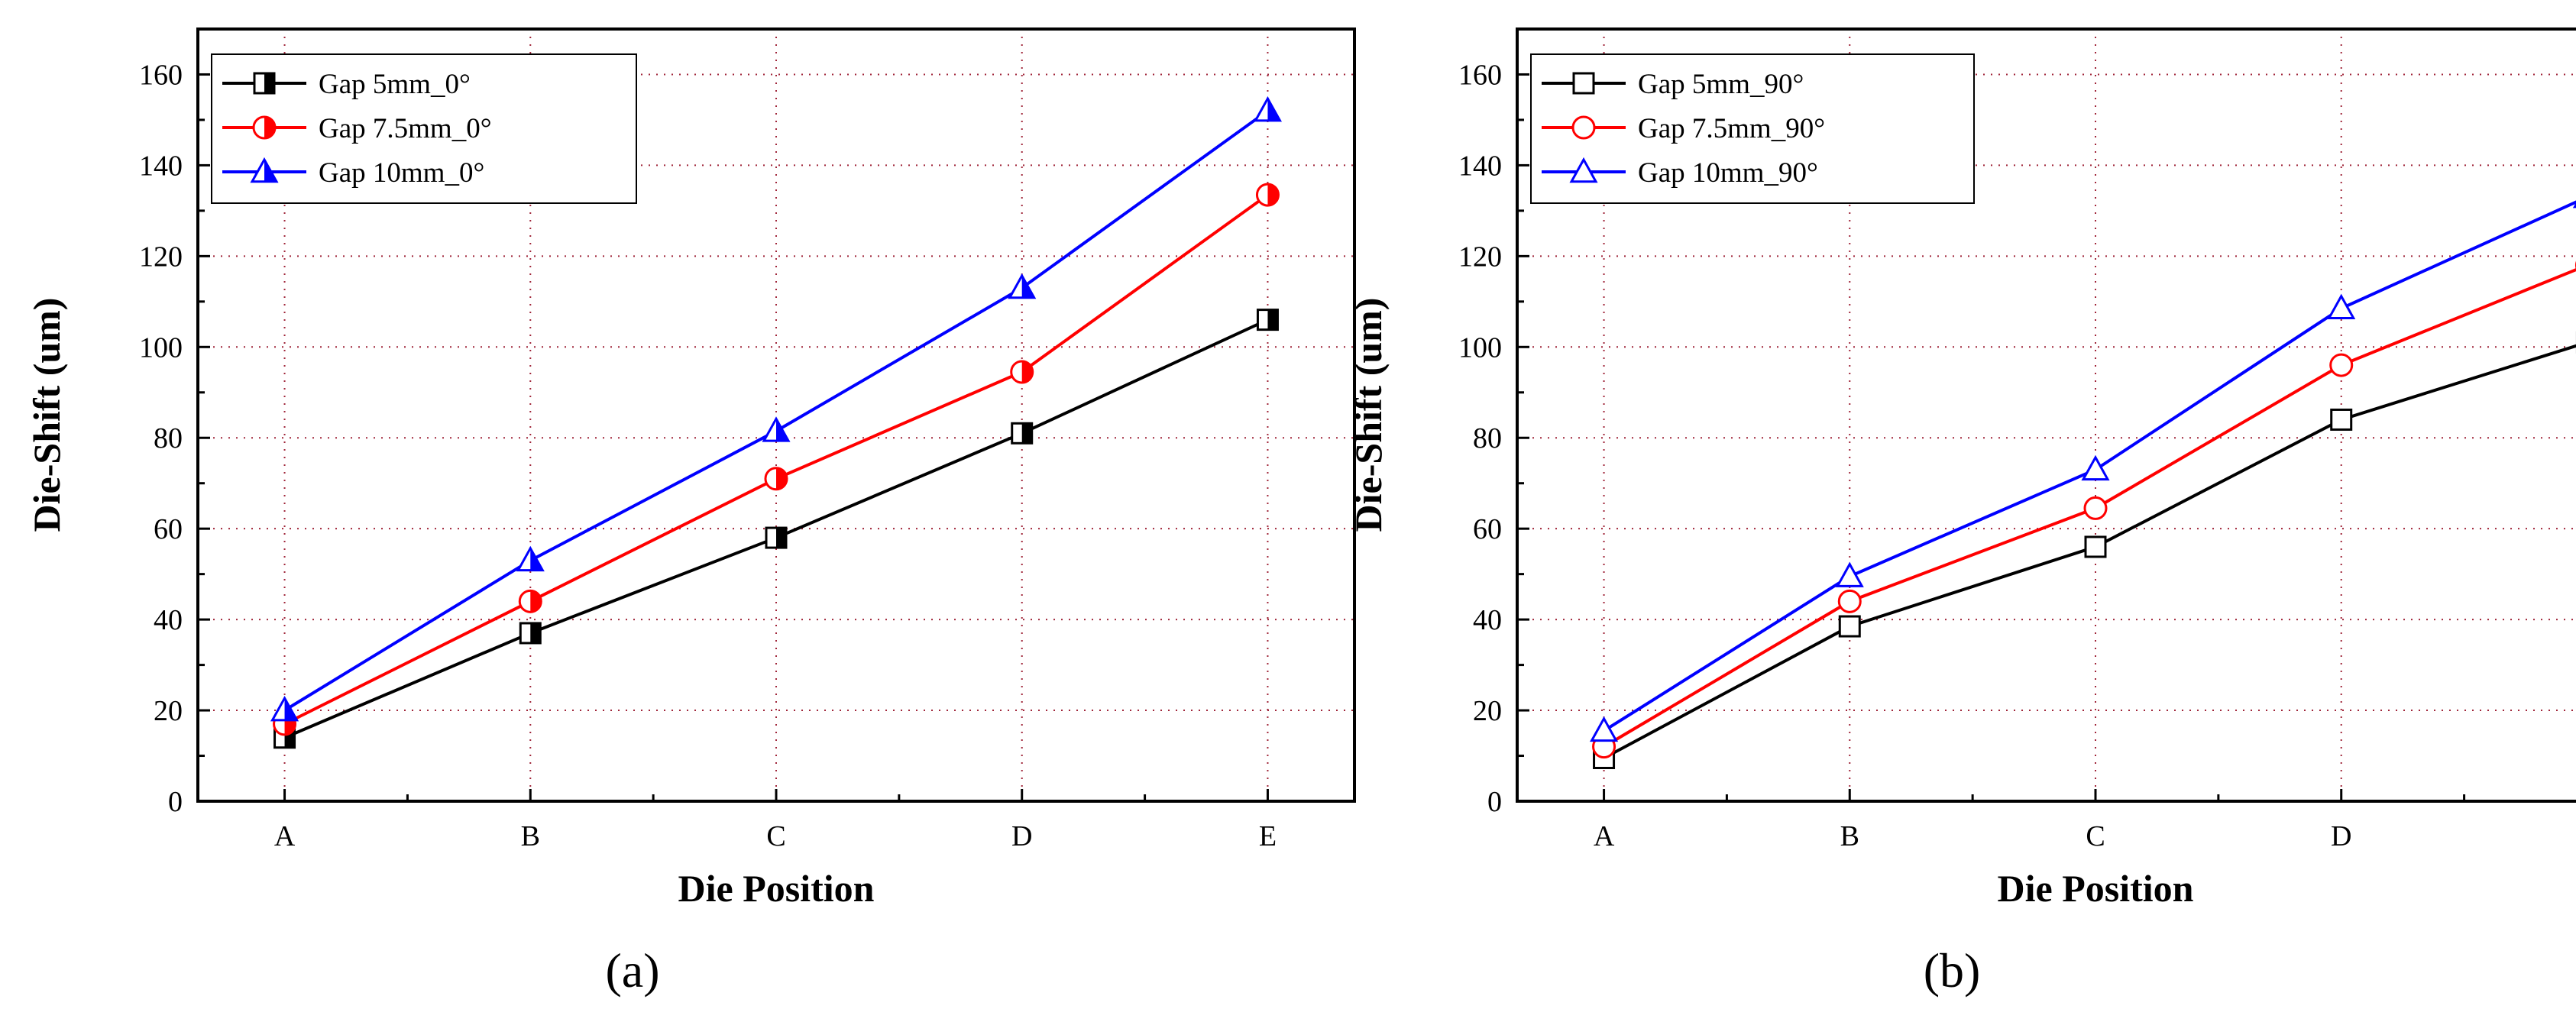 This screenshot has height=1025, width=2576. I want to click on panel-label: (b), so click(1952, 971).